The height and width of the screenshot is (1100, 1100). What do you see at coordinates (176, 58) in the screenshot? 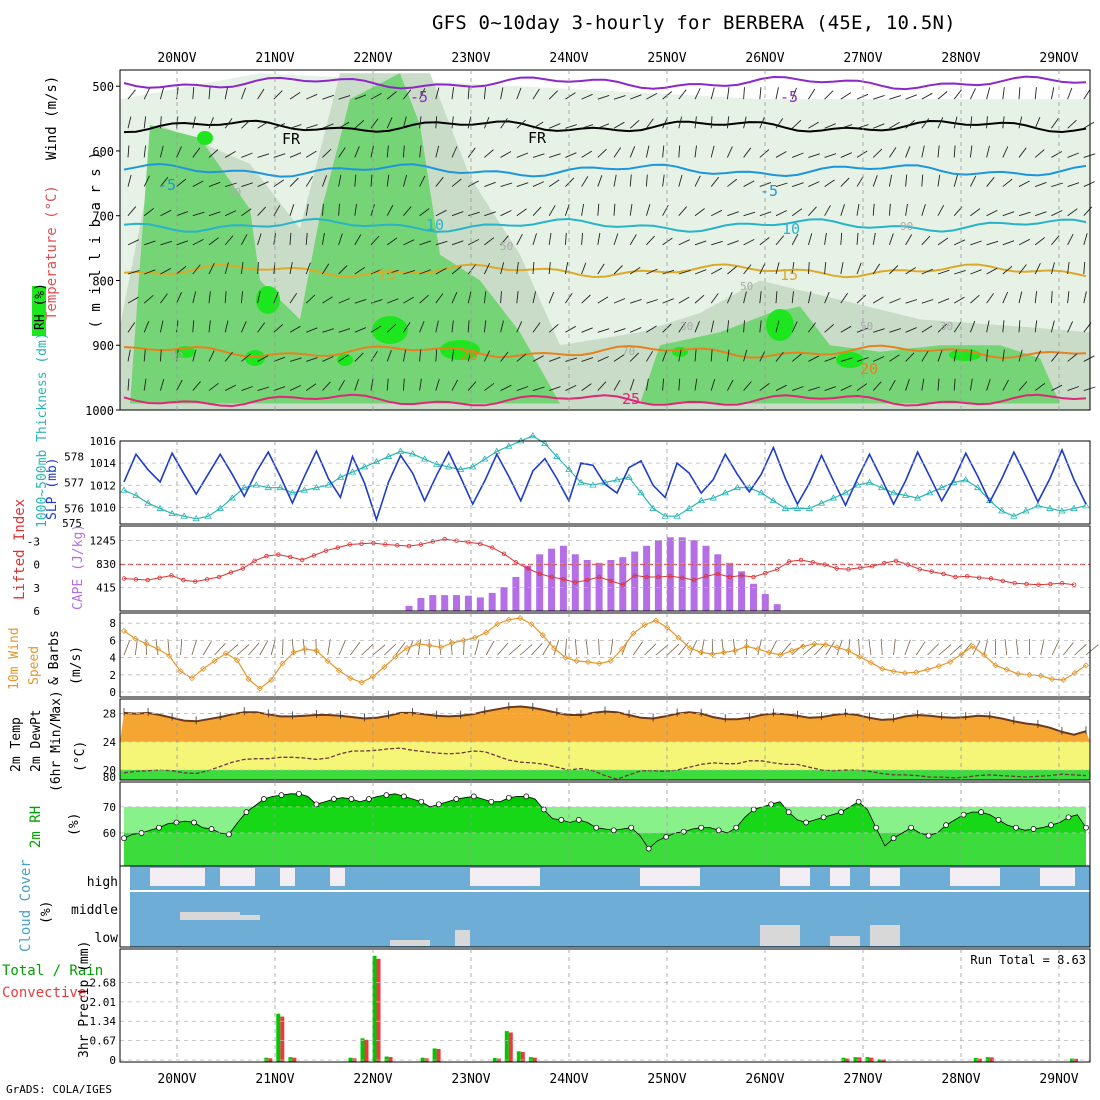
I see `top-date-label: 20NOV` at bounding box center [176, 58].